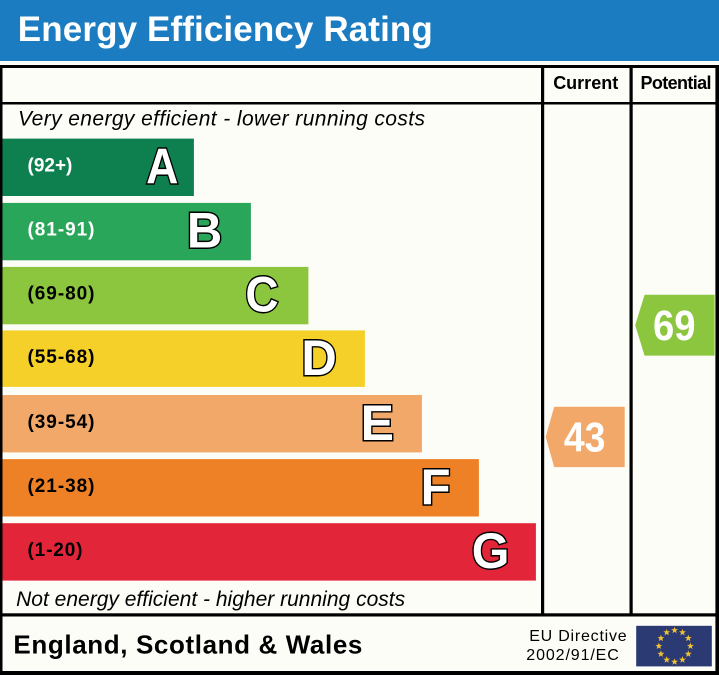 This screenshot has height=675, width=719. What do you see at coordinates (585, 83) in the screenshot?
I see `svg-text: Current` at bounding box center [585, 83].